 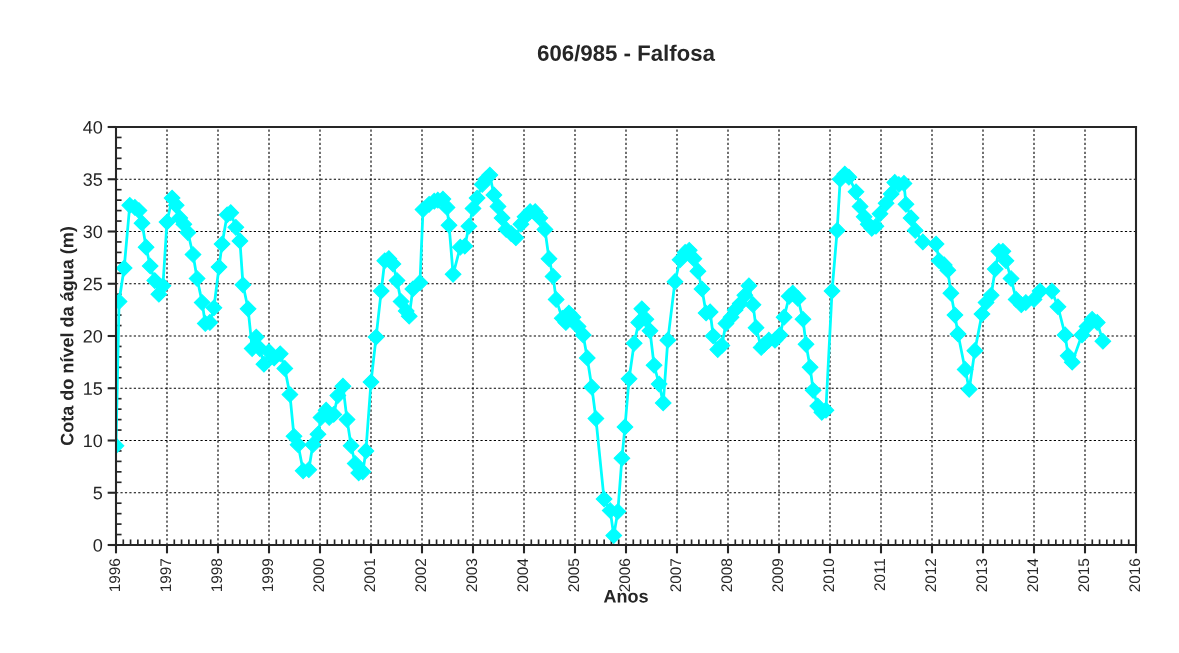 I want to click on x-tick-label: 2009, so click(x=778, y=575).